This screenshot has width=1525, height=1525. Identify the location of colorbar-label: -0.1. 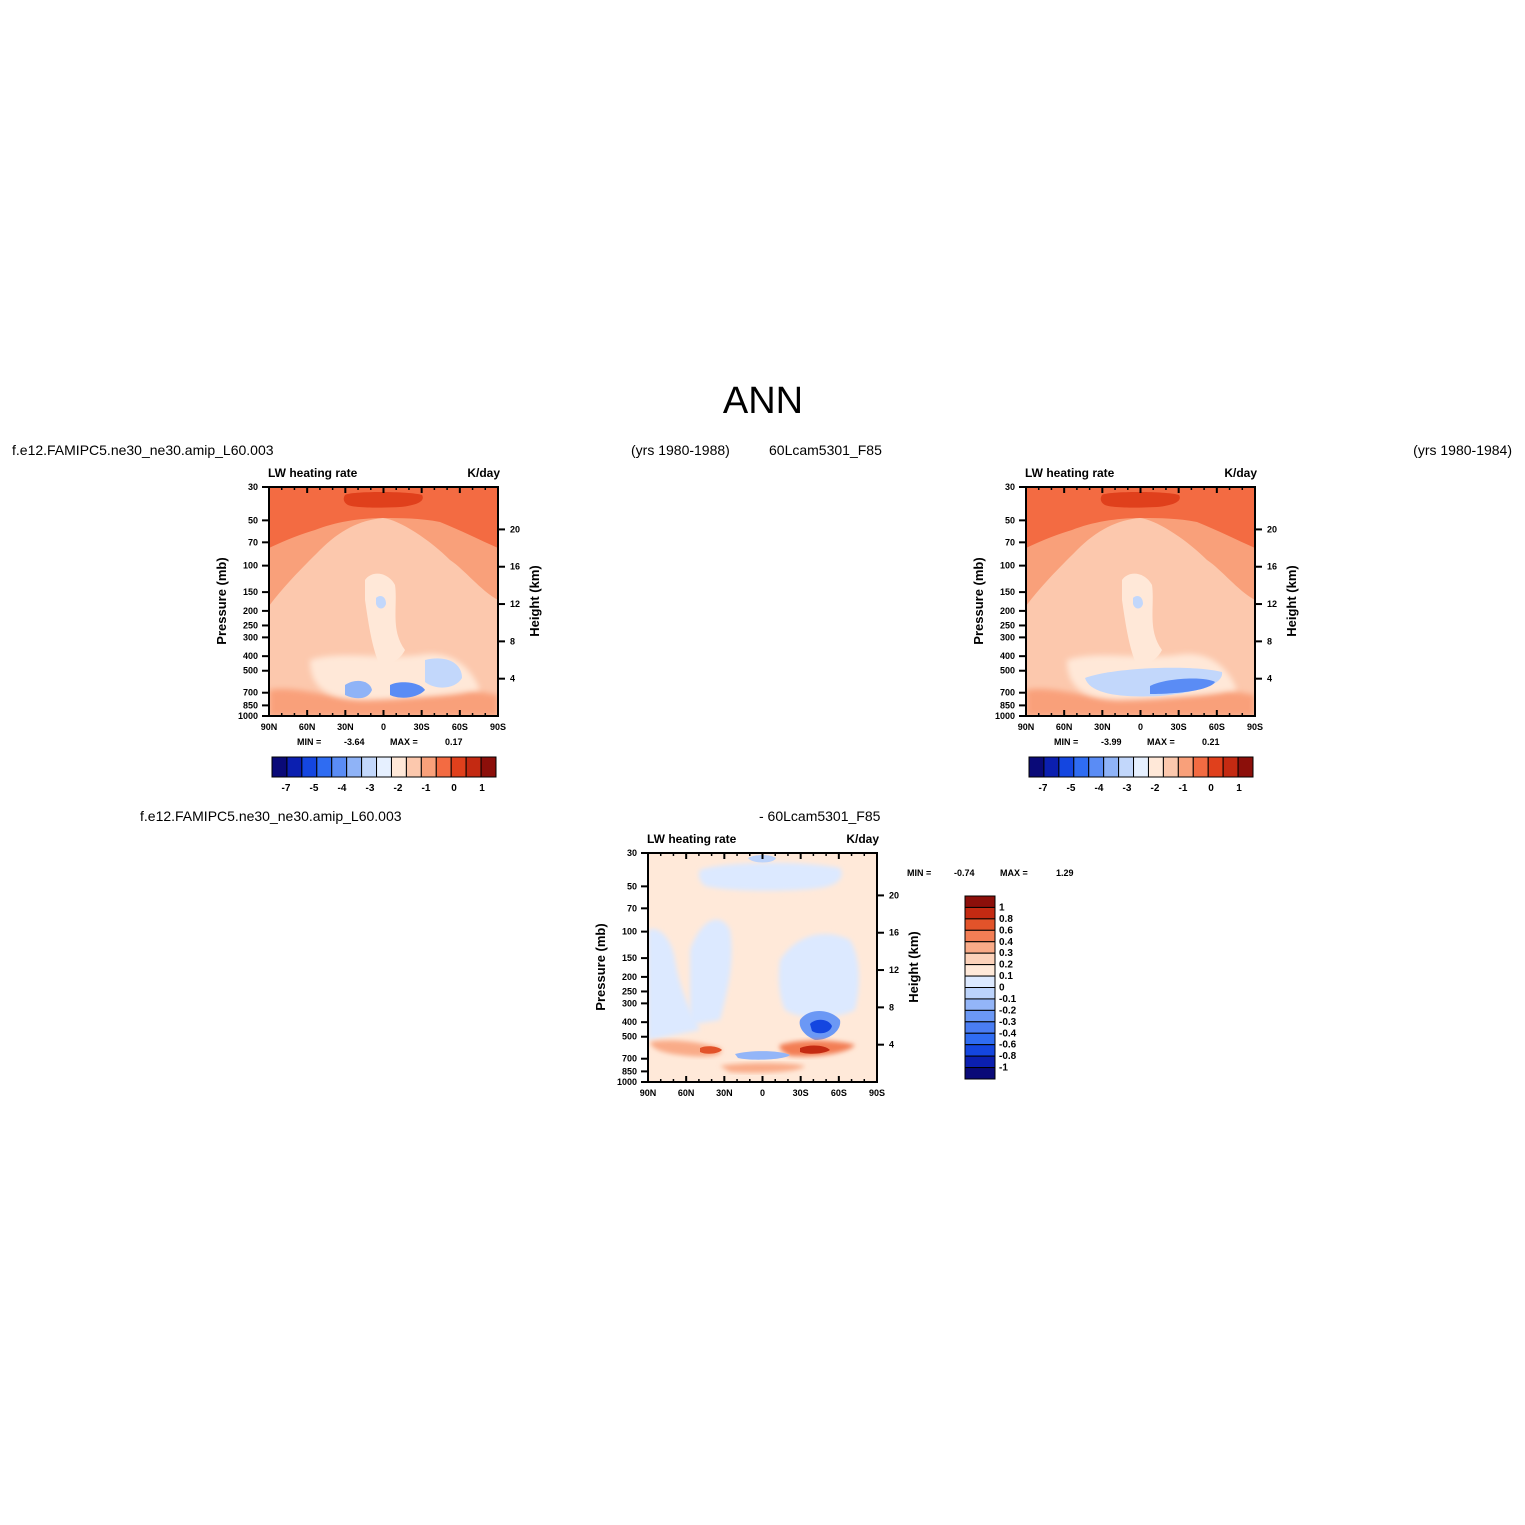
(1008, 999).